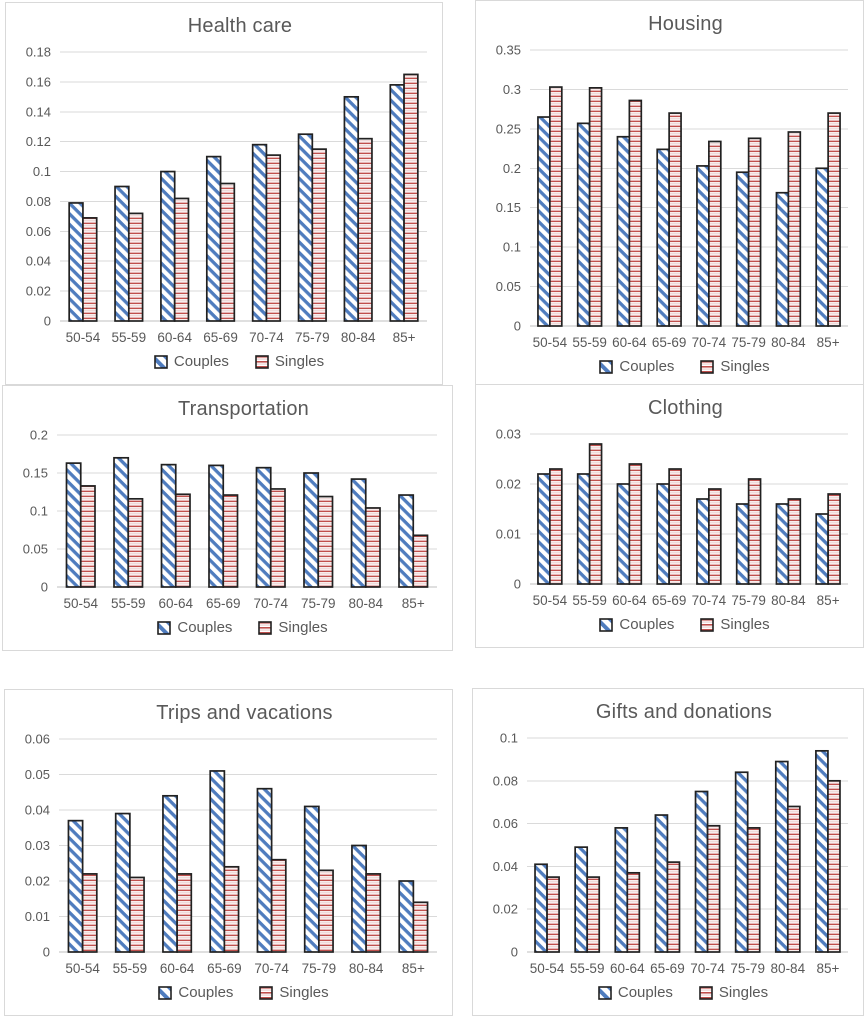 Image resolution: width=867 pixels, height=1024 pixels. I want to click on chart-legend: Couples Singles, so click(668, 998).